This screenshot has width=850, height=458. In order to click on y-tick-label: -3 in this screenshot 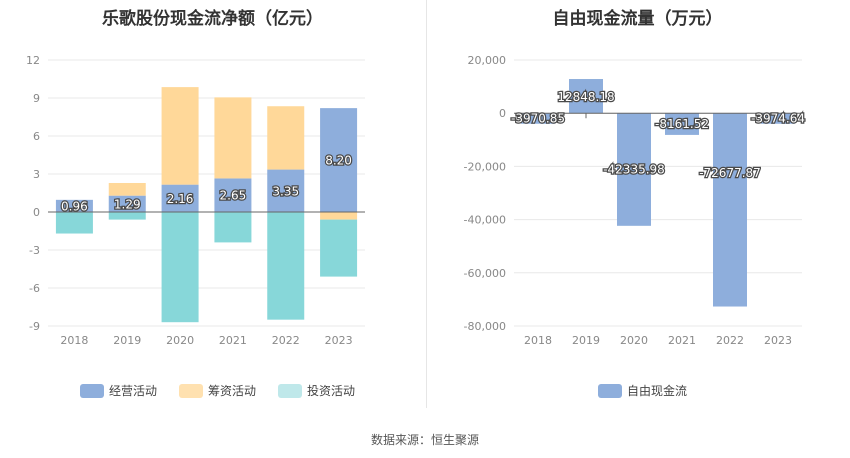, I will do `click(34, 250)`.